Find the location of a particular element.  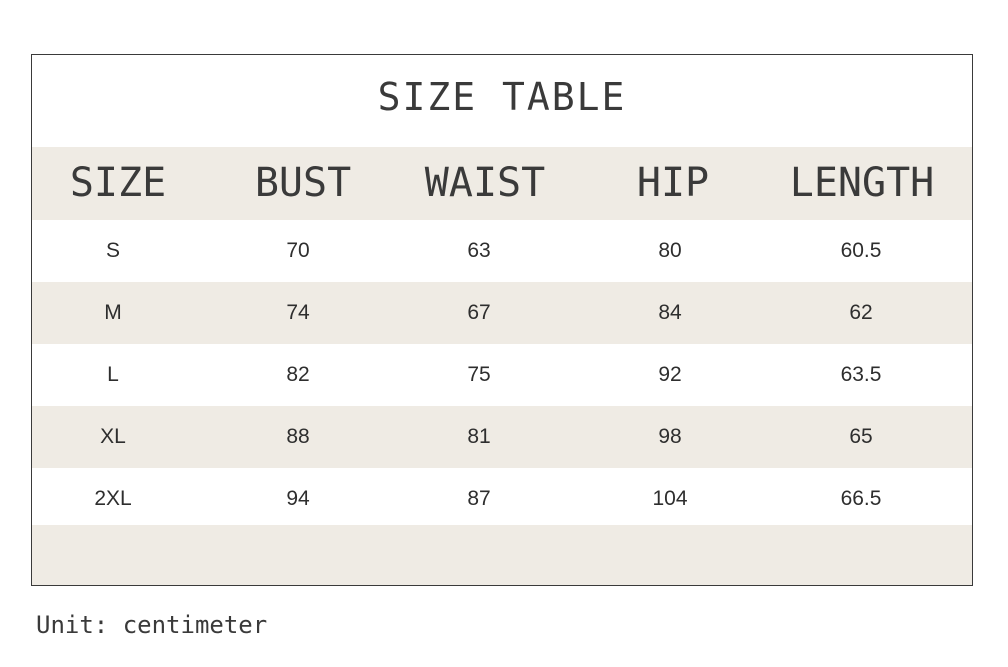

cell-bust: 74 is located at coordinates (298, 312).